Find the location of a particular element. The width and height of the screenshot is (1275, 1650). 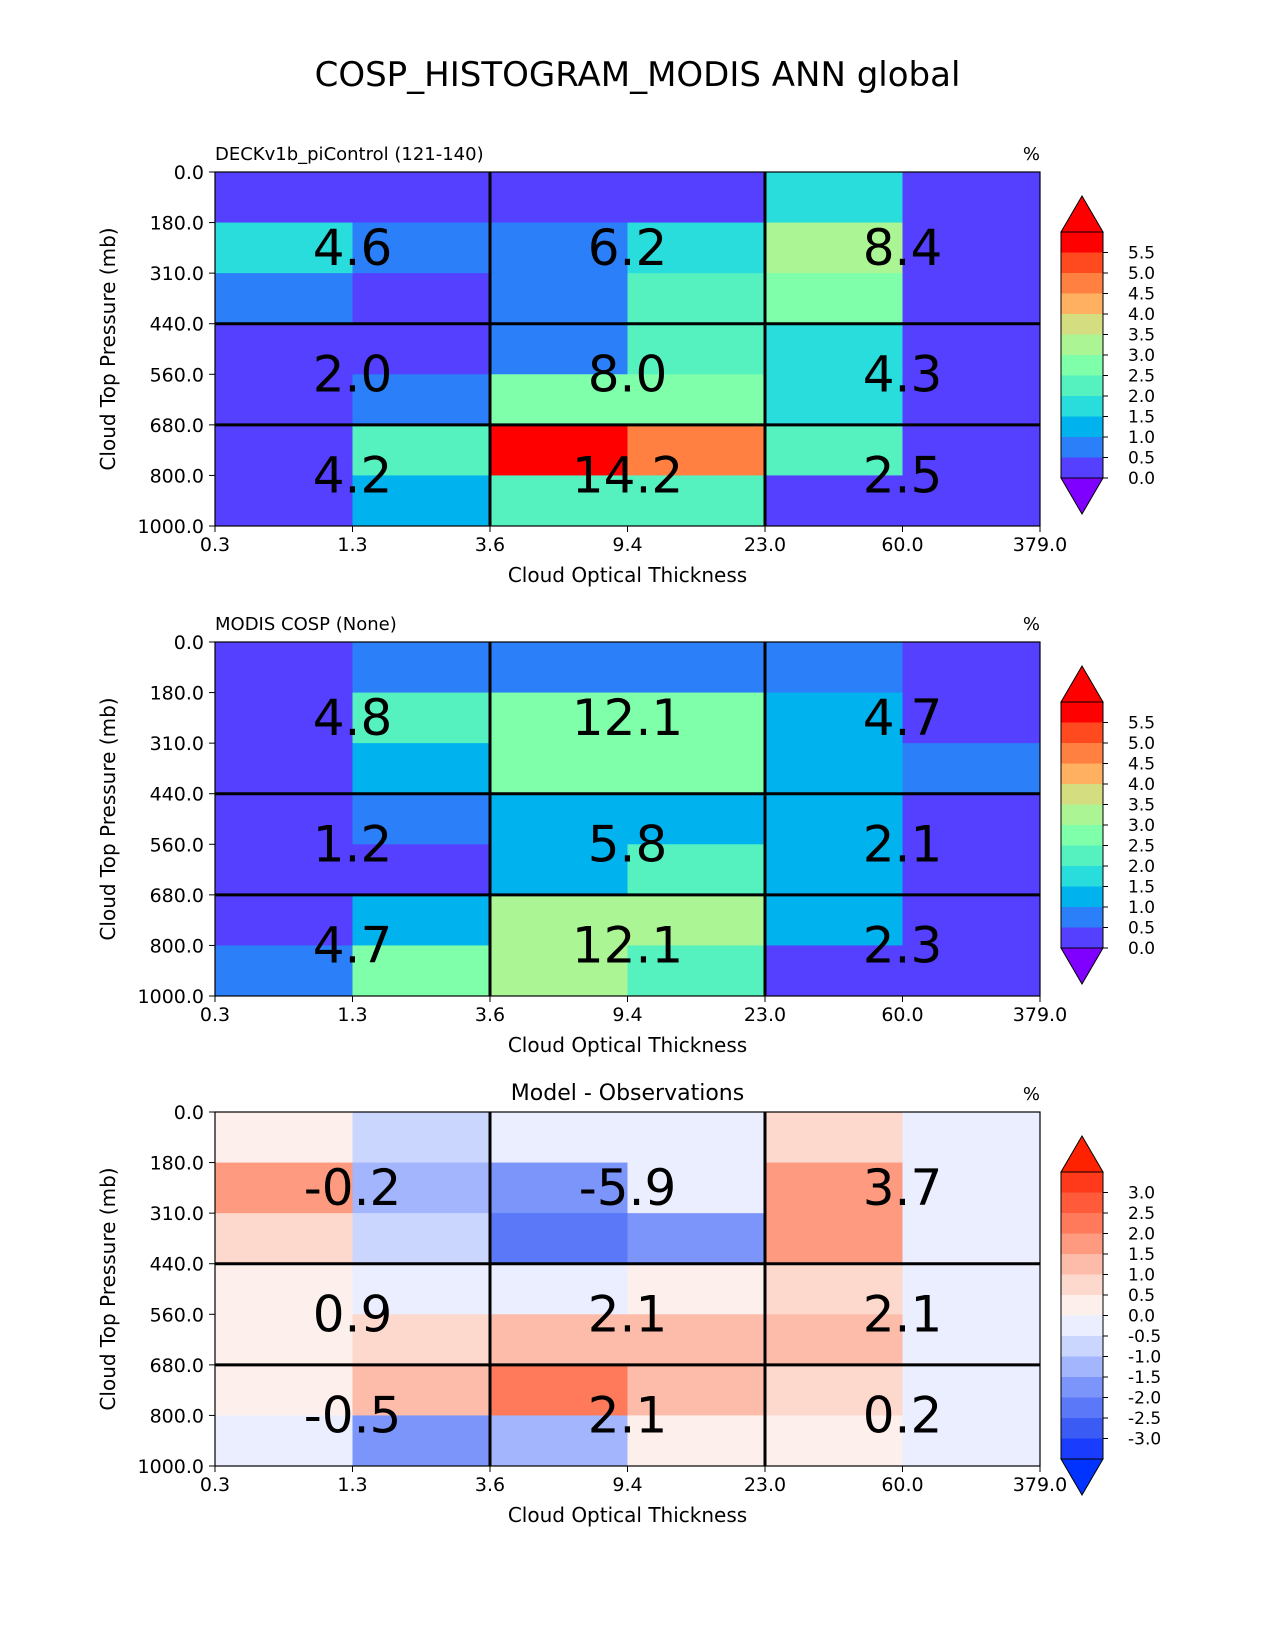

colorbar-tick-label: 4.5 is located at coordinates (1141, 295).